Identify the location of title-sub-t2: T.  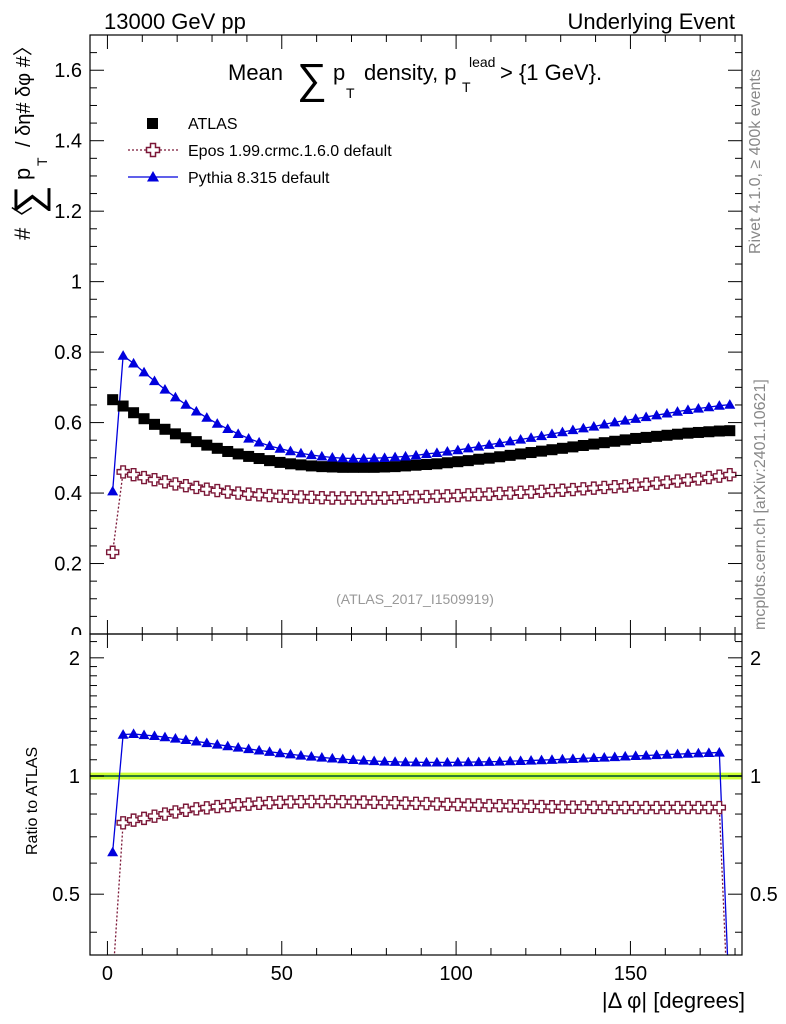
(466, 87).